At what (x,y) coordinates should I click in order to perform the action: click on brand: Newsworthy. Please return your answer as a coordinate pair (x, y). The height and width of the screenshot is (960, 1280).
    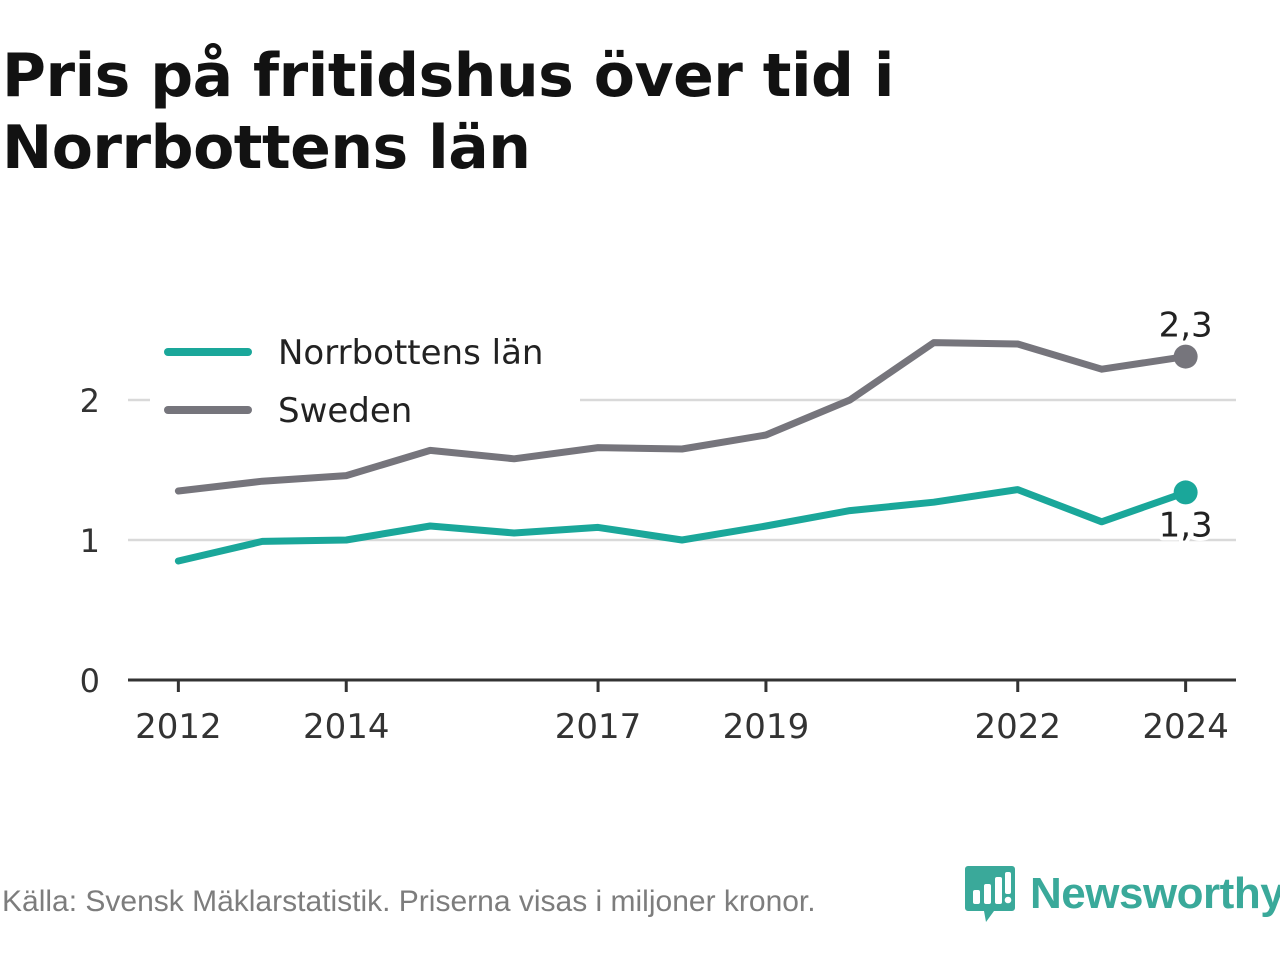
    Looking at the image, I should click on (1122, 894).